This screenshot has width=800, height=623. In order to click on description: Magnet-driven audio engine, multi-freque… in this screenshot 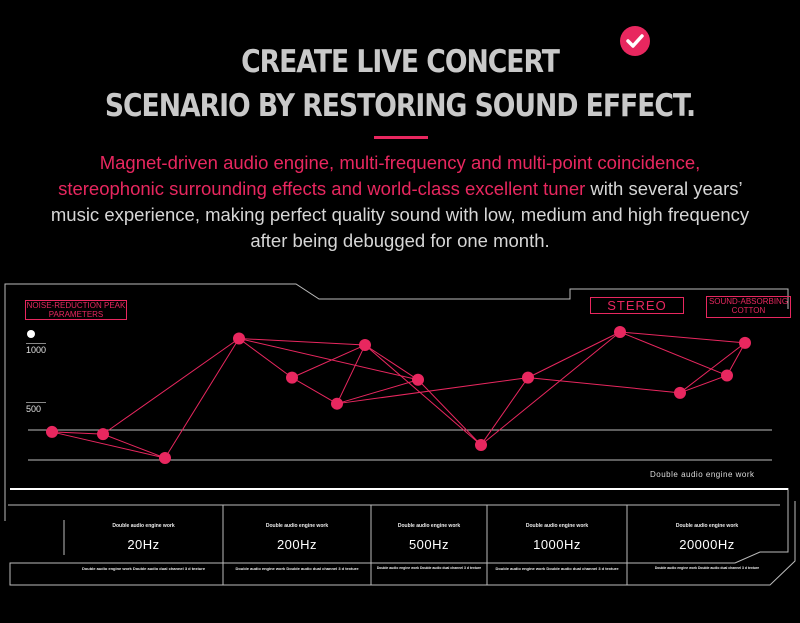, I will do `click(405, 202)`.